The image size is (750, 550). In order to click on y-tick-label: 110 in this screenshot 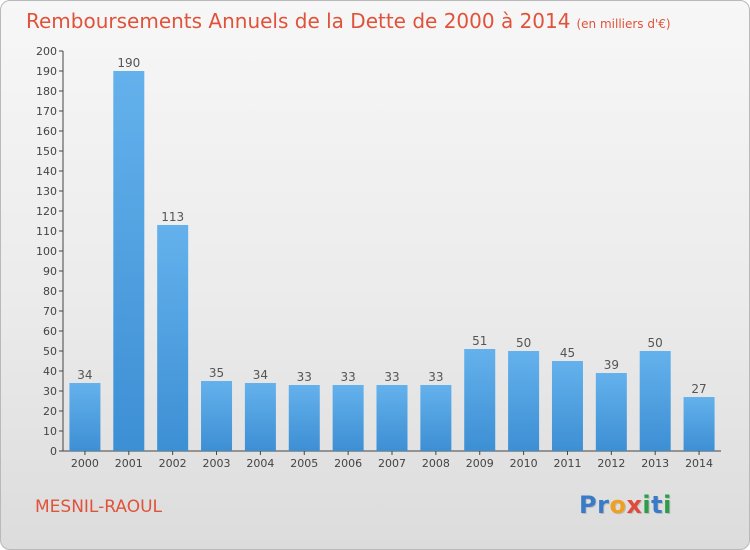, I will do `click(46, 231)`.